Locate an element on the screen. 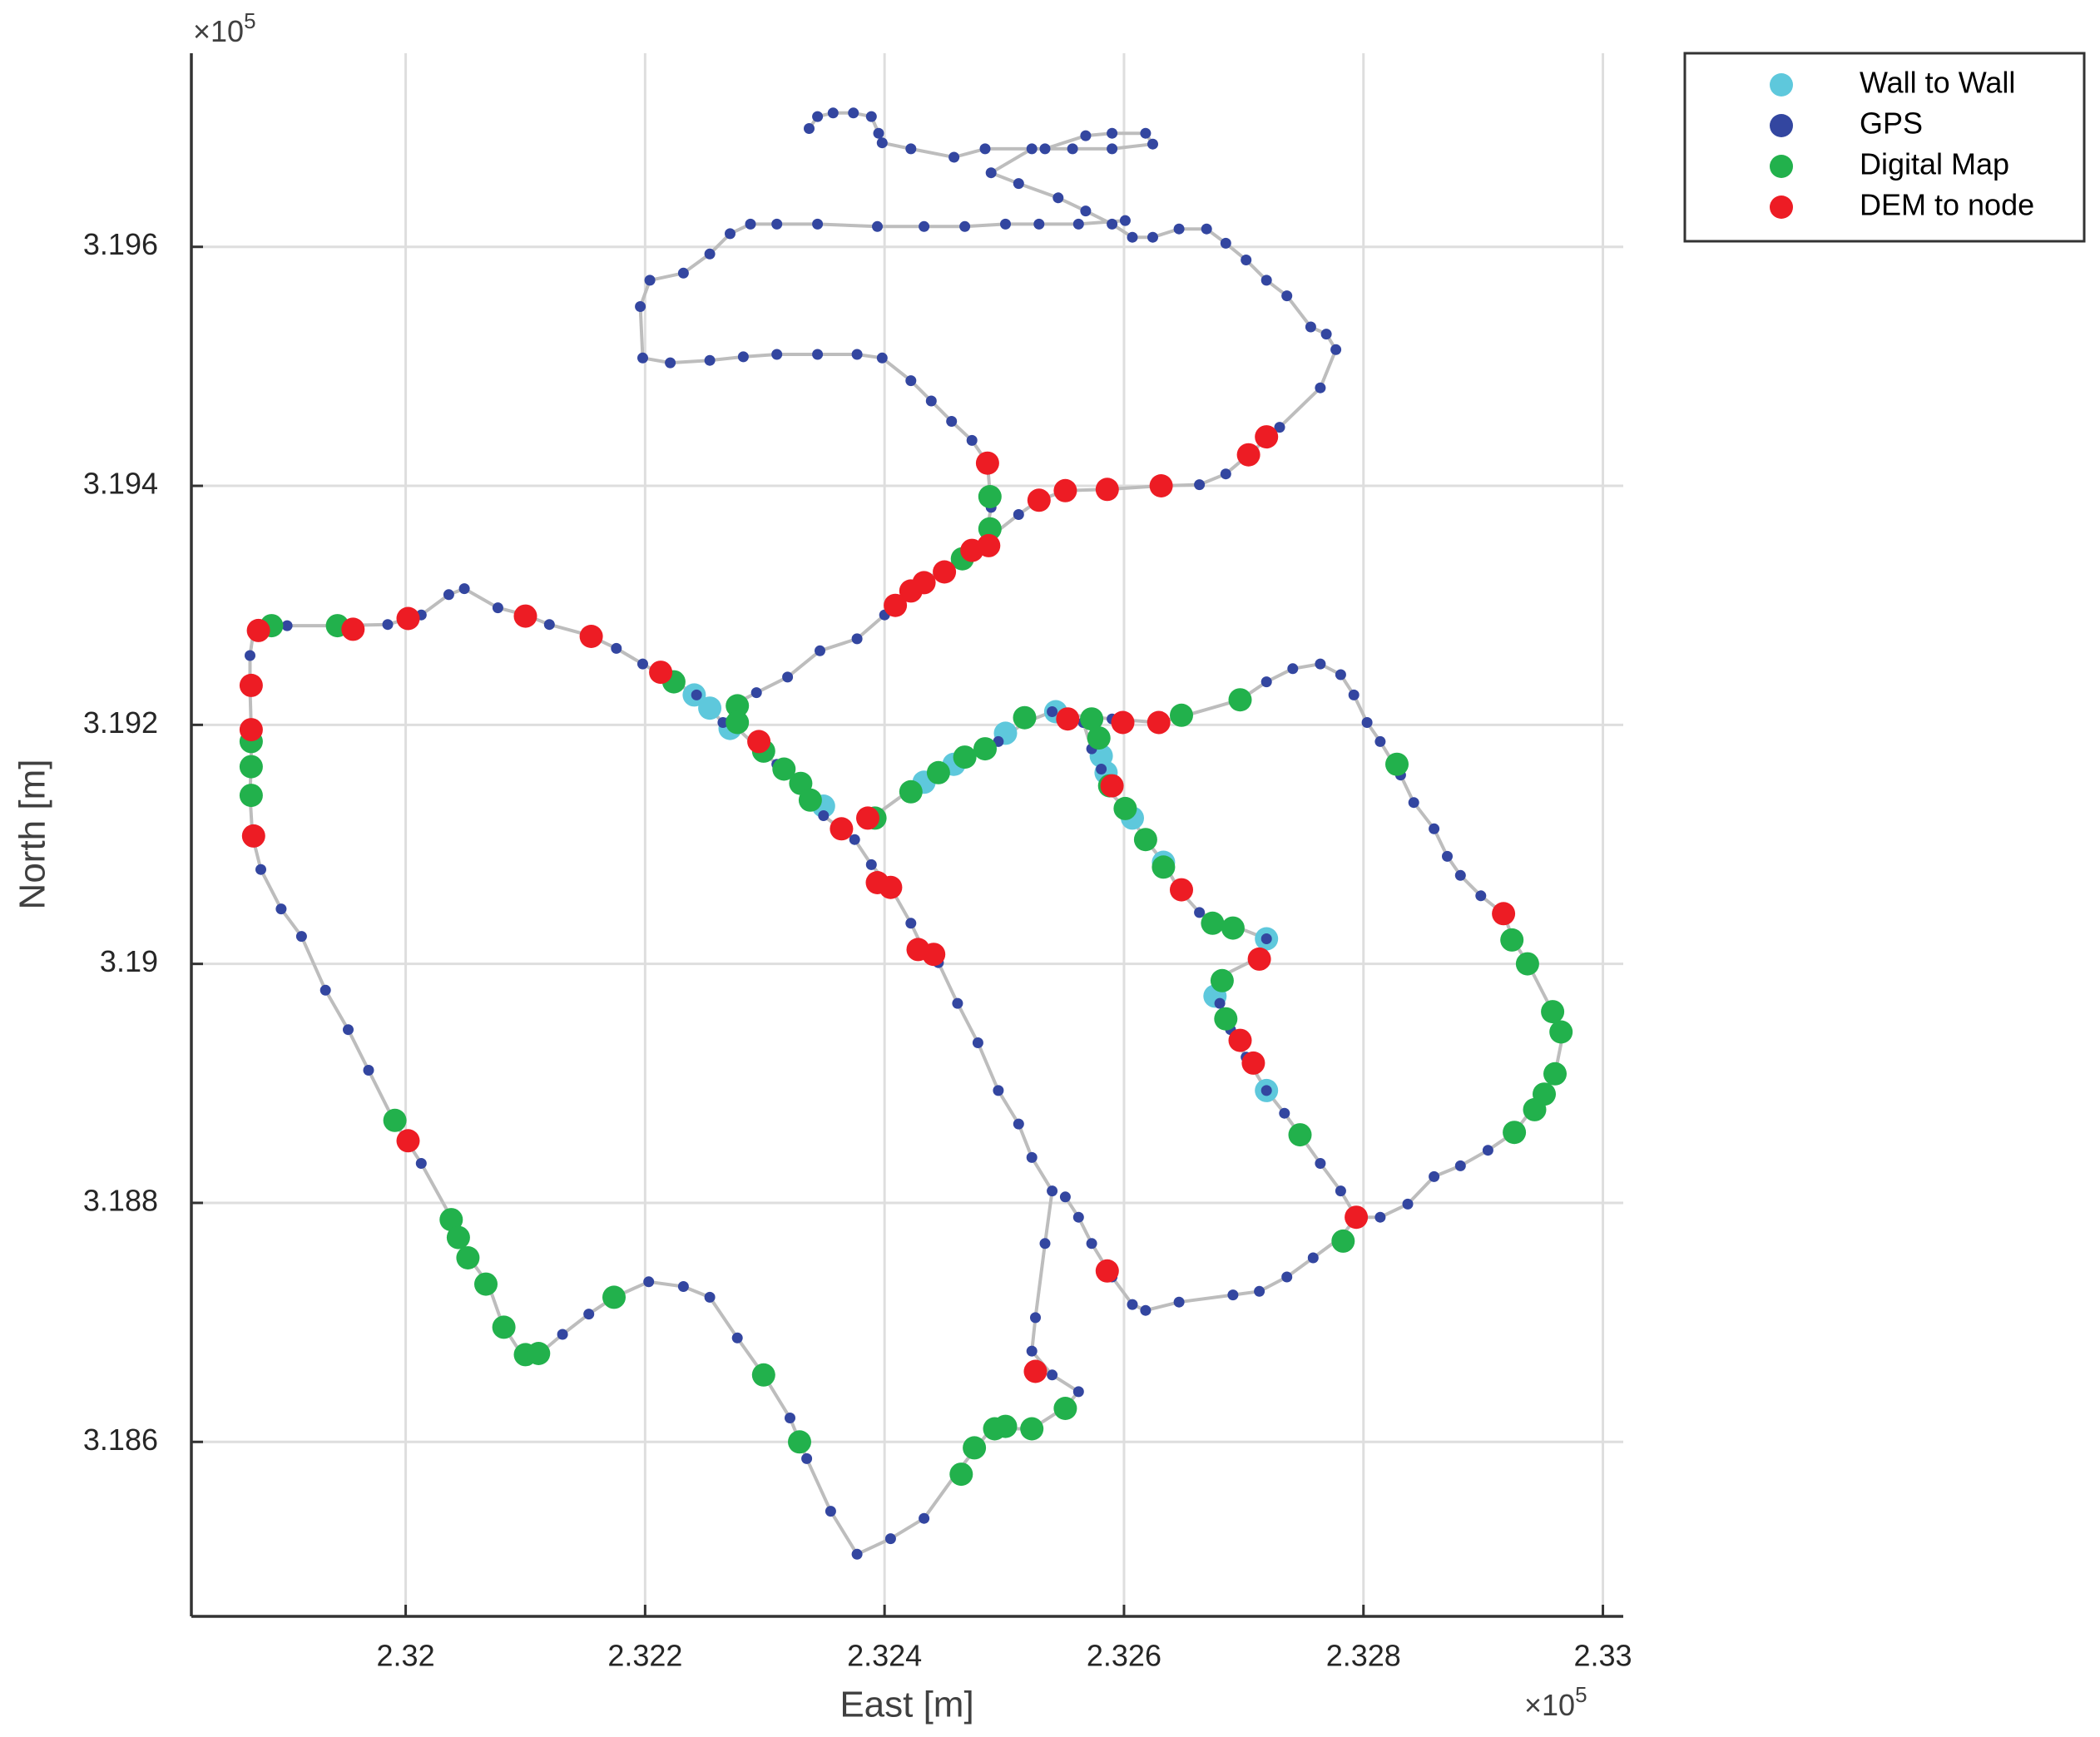 This screenshot has width=2100, height=1737. x-tick-label: 2.324 is located at coordinates (884, 1656).